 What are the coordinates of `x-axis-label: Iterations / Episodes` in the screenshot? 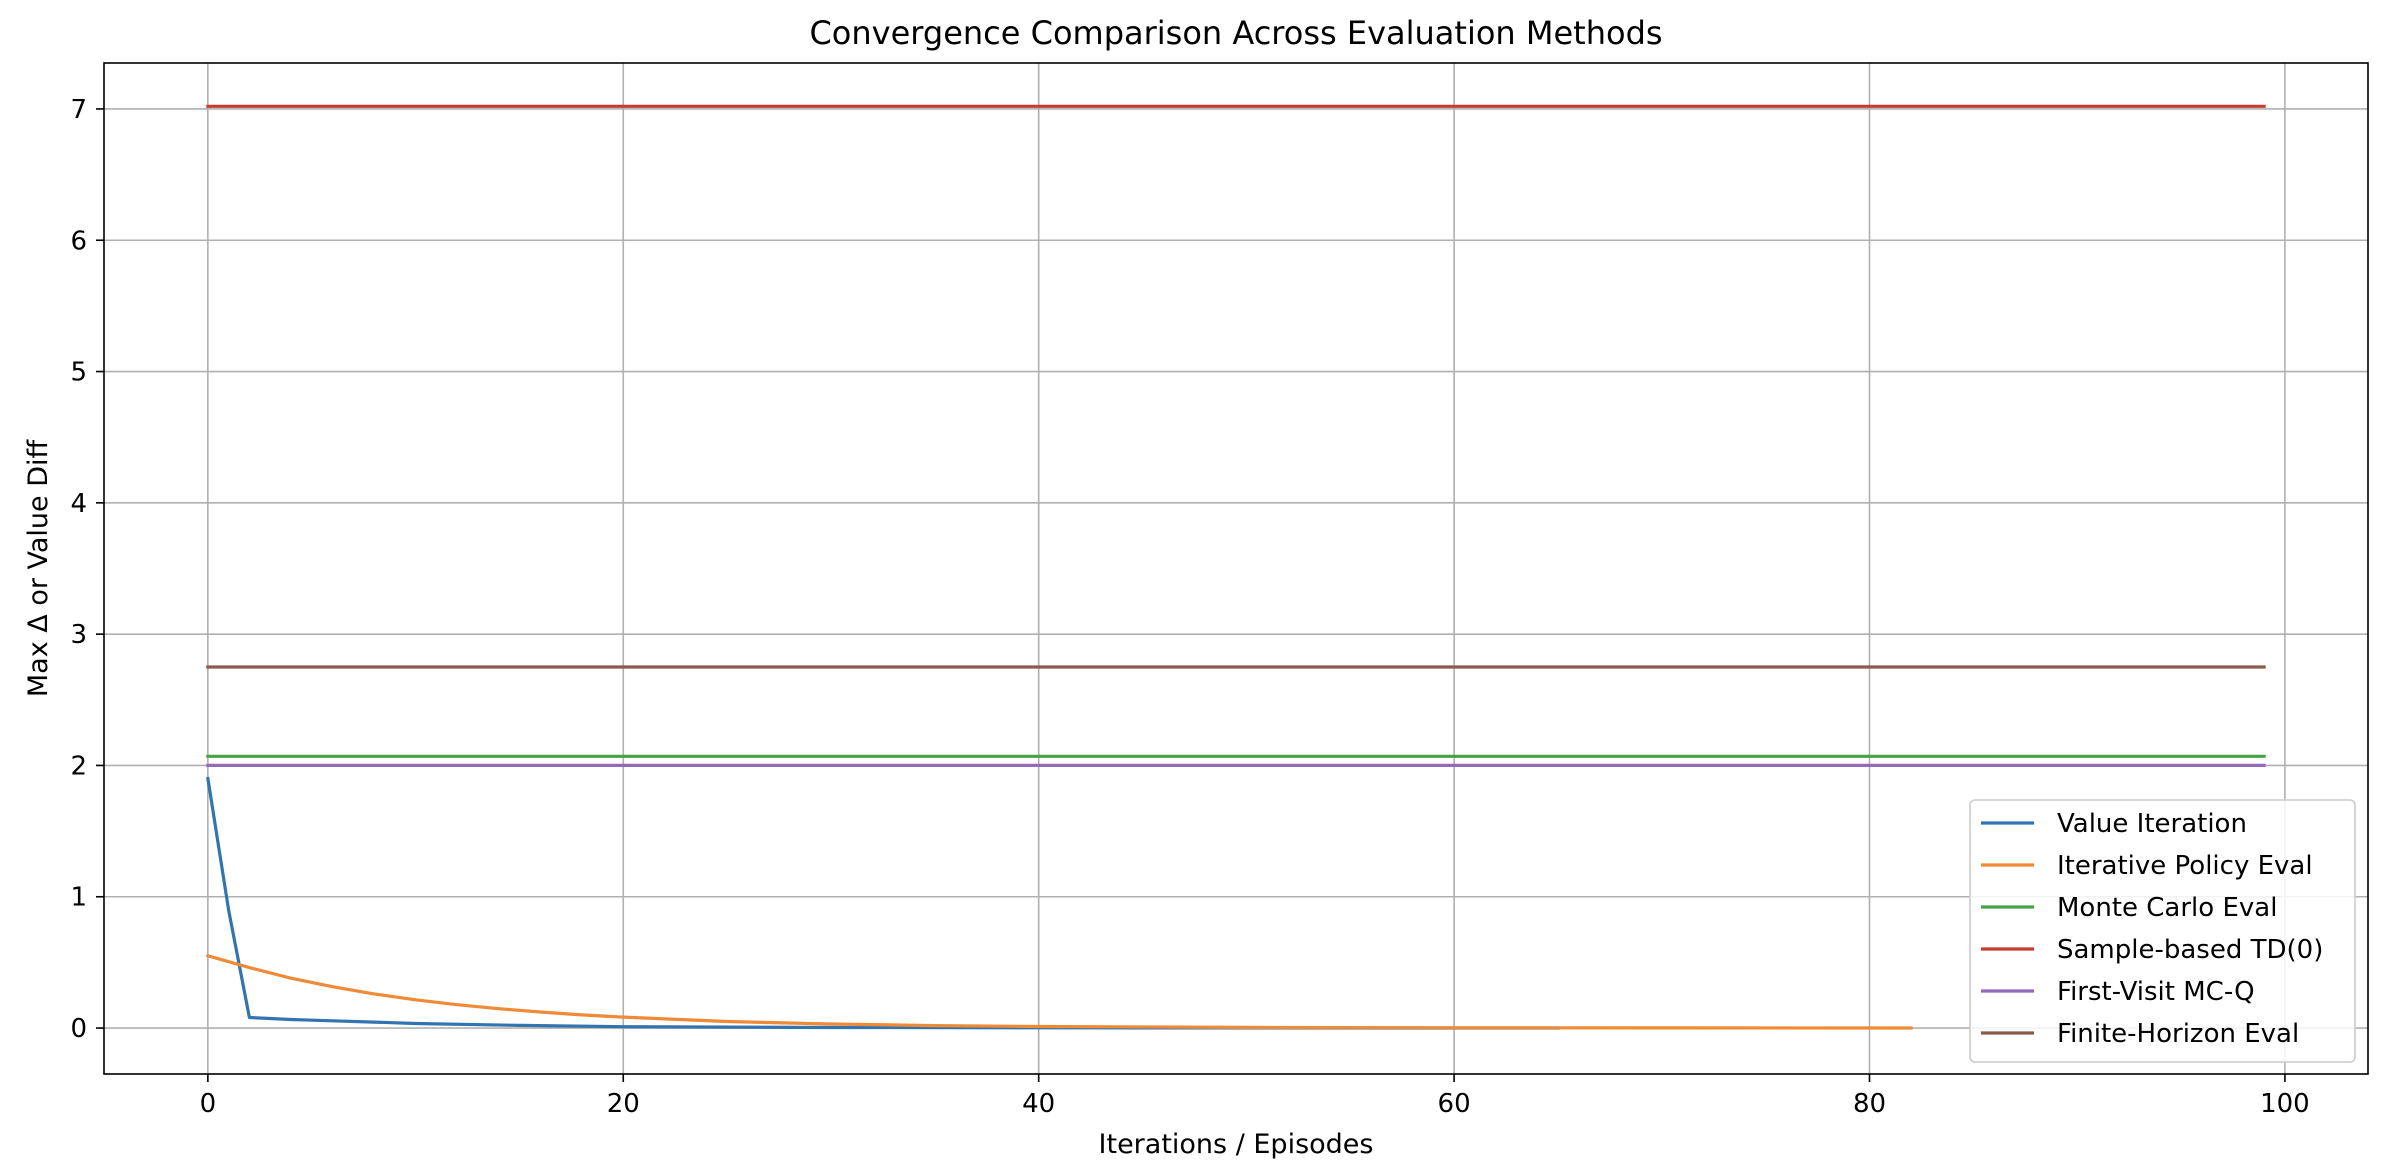 It's located at (1236, 1144).